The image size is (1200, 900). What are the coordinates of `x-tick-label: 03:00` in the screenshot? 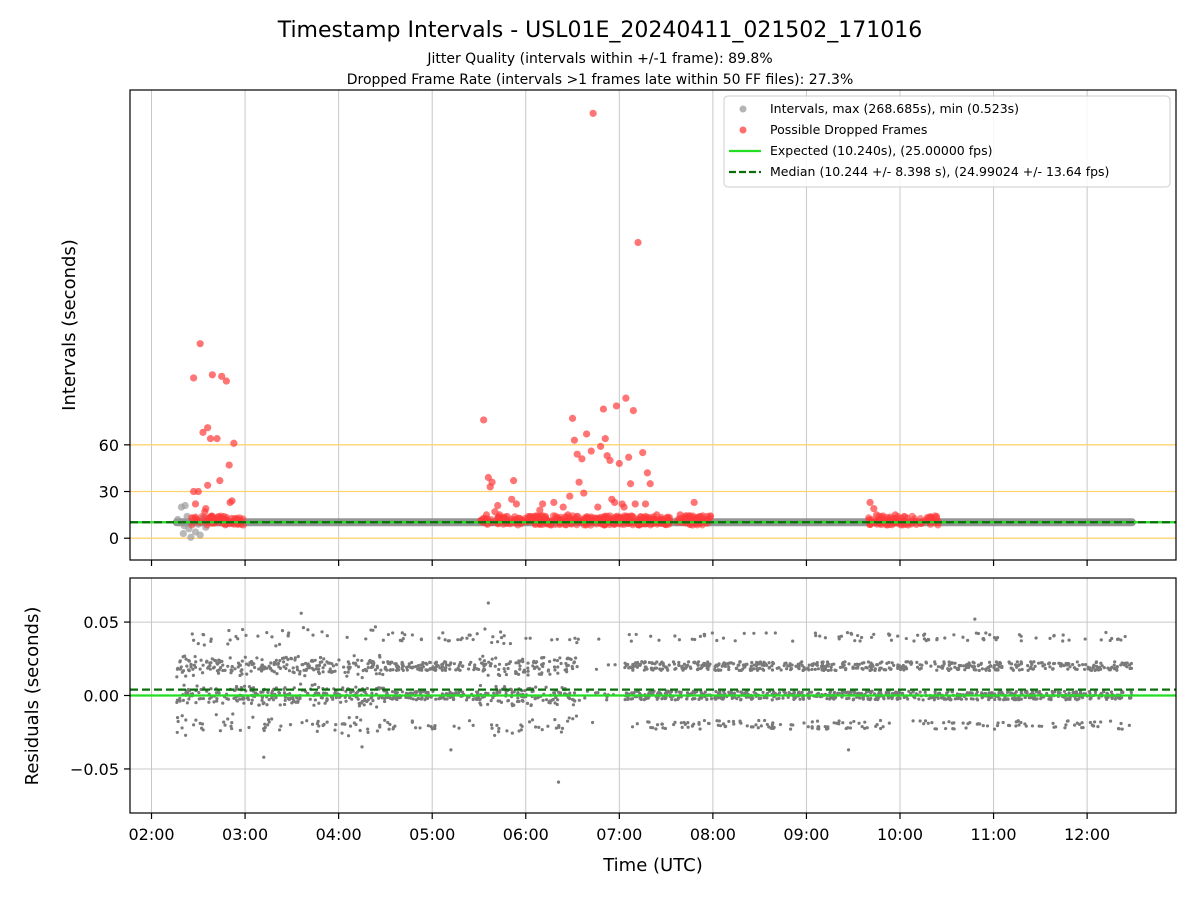 It's located at (245, 834).